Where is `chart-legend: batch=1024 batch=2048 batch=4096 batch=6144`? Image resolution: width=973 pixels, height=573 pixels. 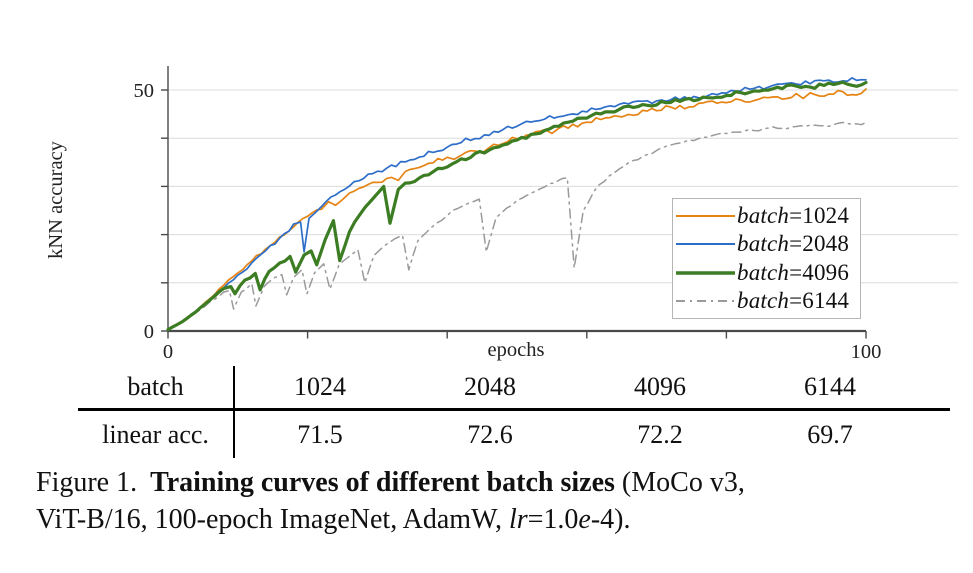
chart-legend: batch=1024 batch=2048 batch=4096 batch=6144 is located at coordinates (766, 258).